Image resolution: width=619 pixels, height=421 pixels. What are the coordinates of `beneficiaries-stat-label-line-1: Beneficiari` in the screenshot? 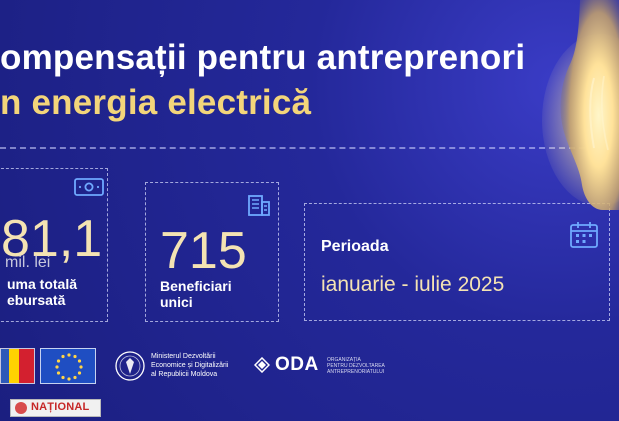 It's located at (196, 286).